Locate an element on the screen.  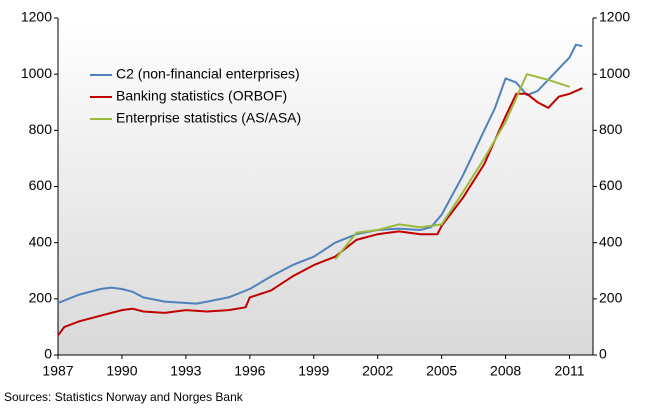
x-tick-label: 1996 is located at coordinates (249, 371).